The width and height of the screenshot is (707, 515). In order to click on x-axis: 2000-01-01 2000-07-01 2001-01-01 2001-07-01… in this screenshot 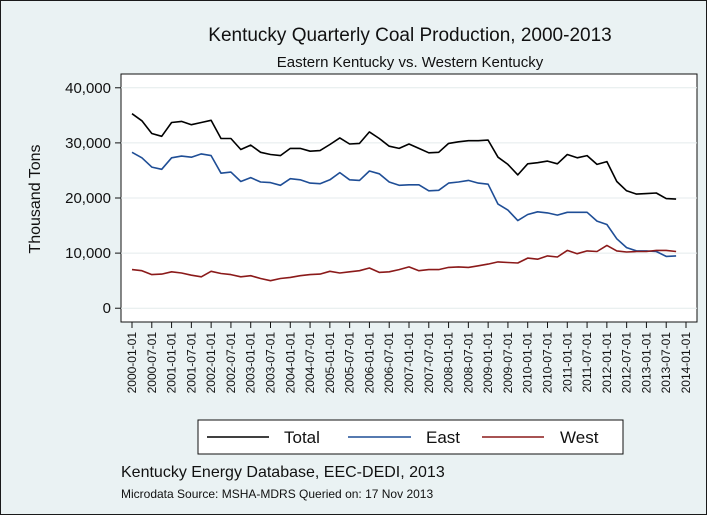, I will do `click(409, 357)`.